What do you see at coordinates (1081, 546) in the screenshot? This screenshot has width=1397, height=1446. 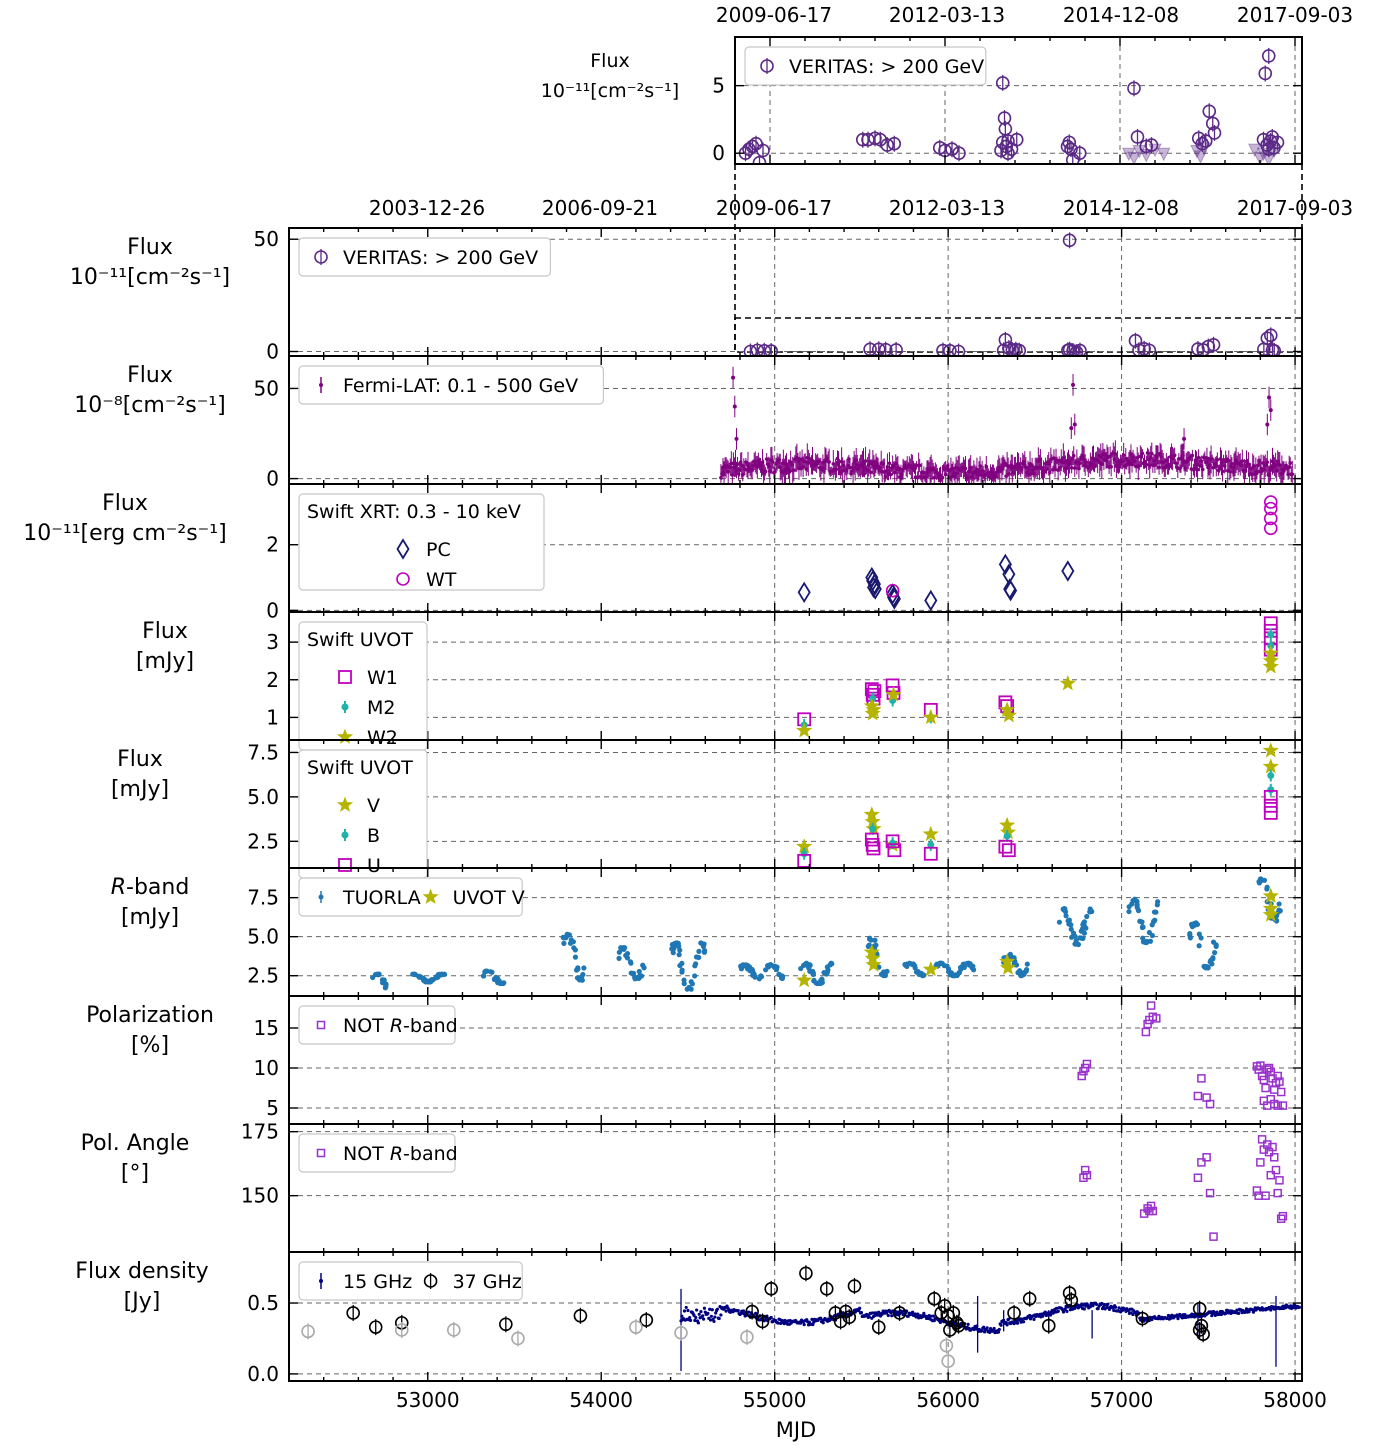 I see `series-wt` at bounding box center [1081, 546].